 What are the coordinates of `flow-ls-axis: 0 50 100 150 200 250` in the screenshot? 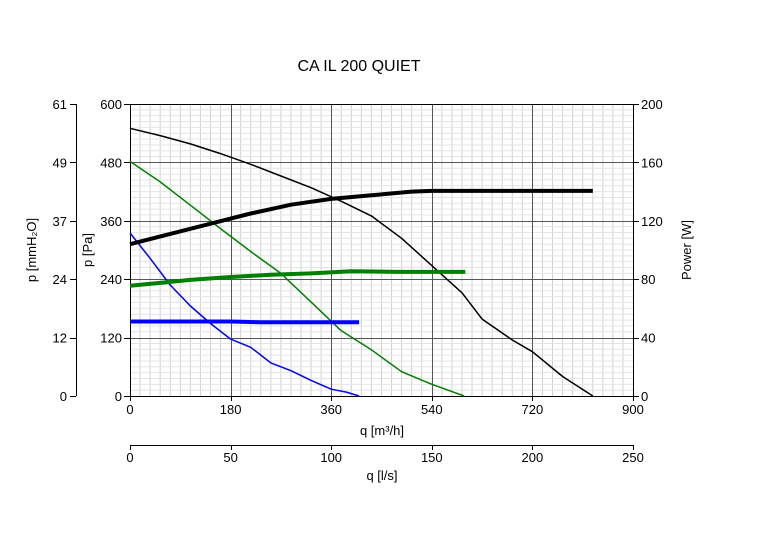 It's located at (385, 455).